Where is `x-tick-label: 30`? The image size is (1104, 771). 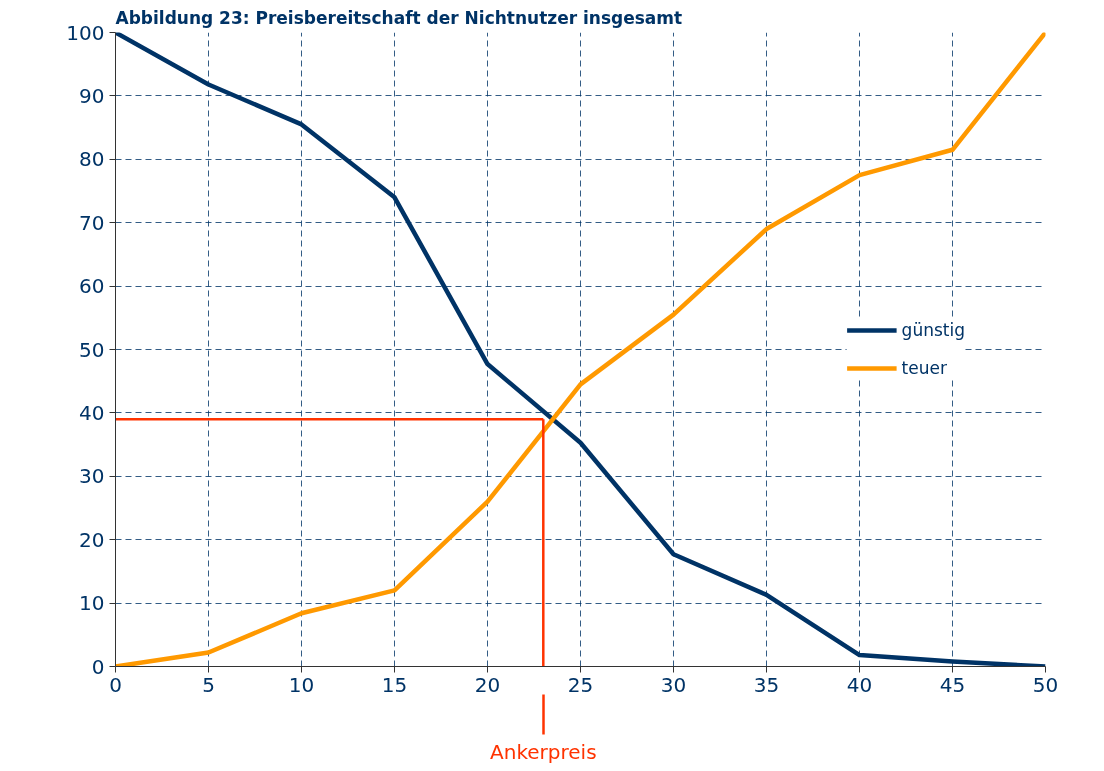 x-tick-label: 30 is located at coordinates (673, 684).